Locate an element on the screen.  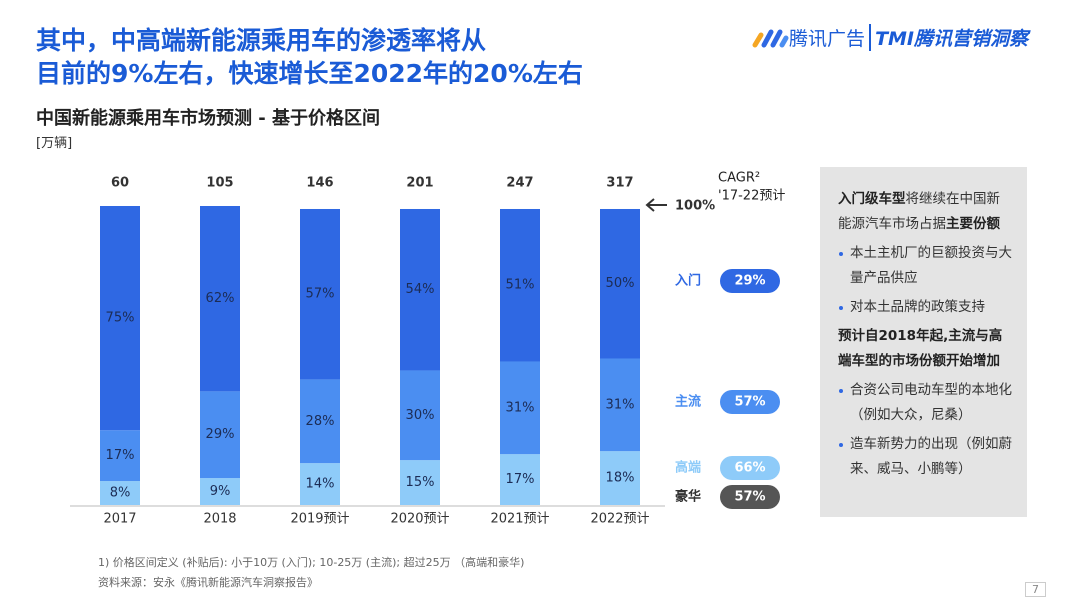
total-label: 105 is located at coordinates (219, 183).